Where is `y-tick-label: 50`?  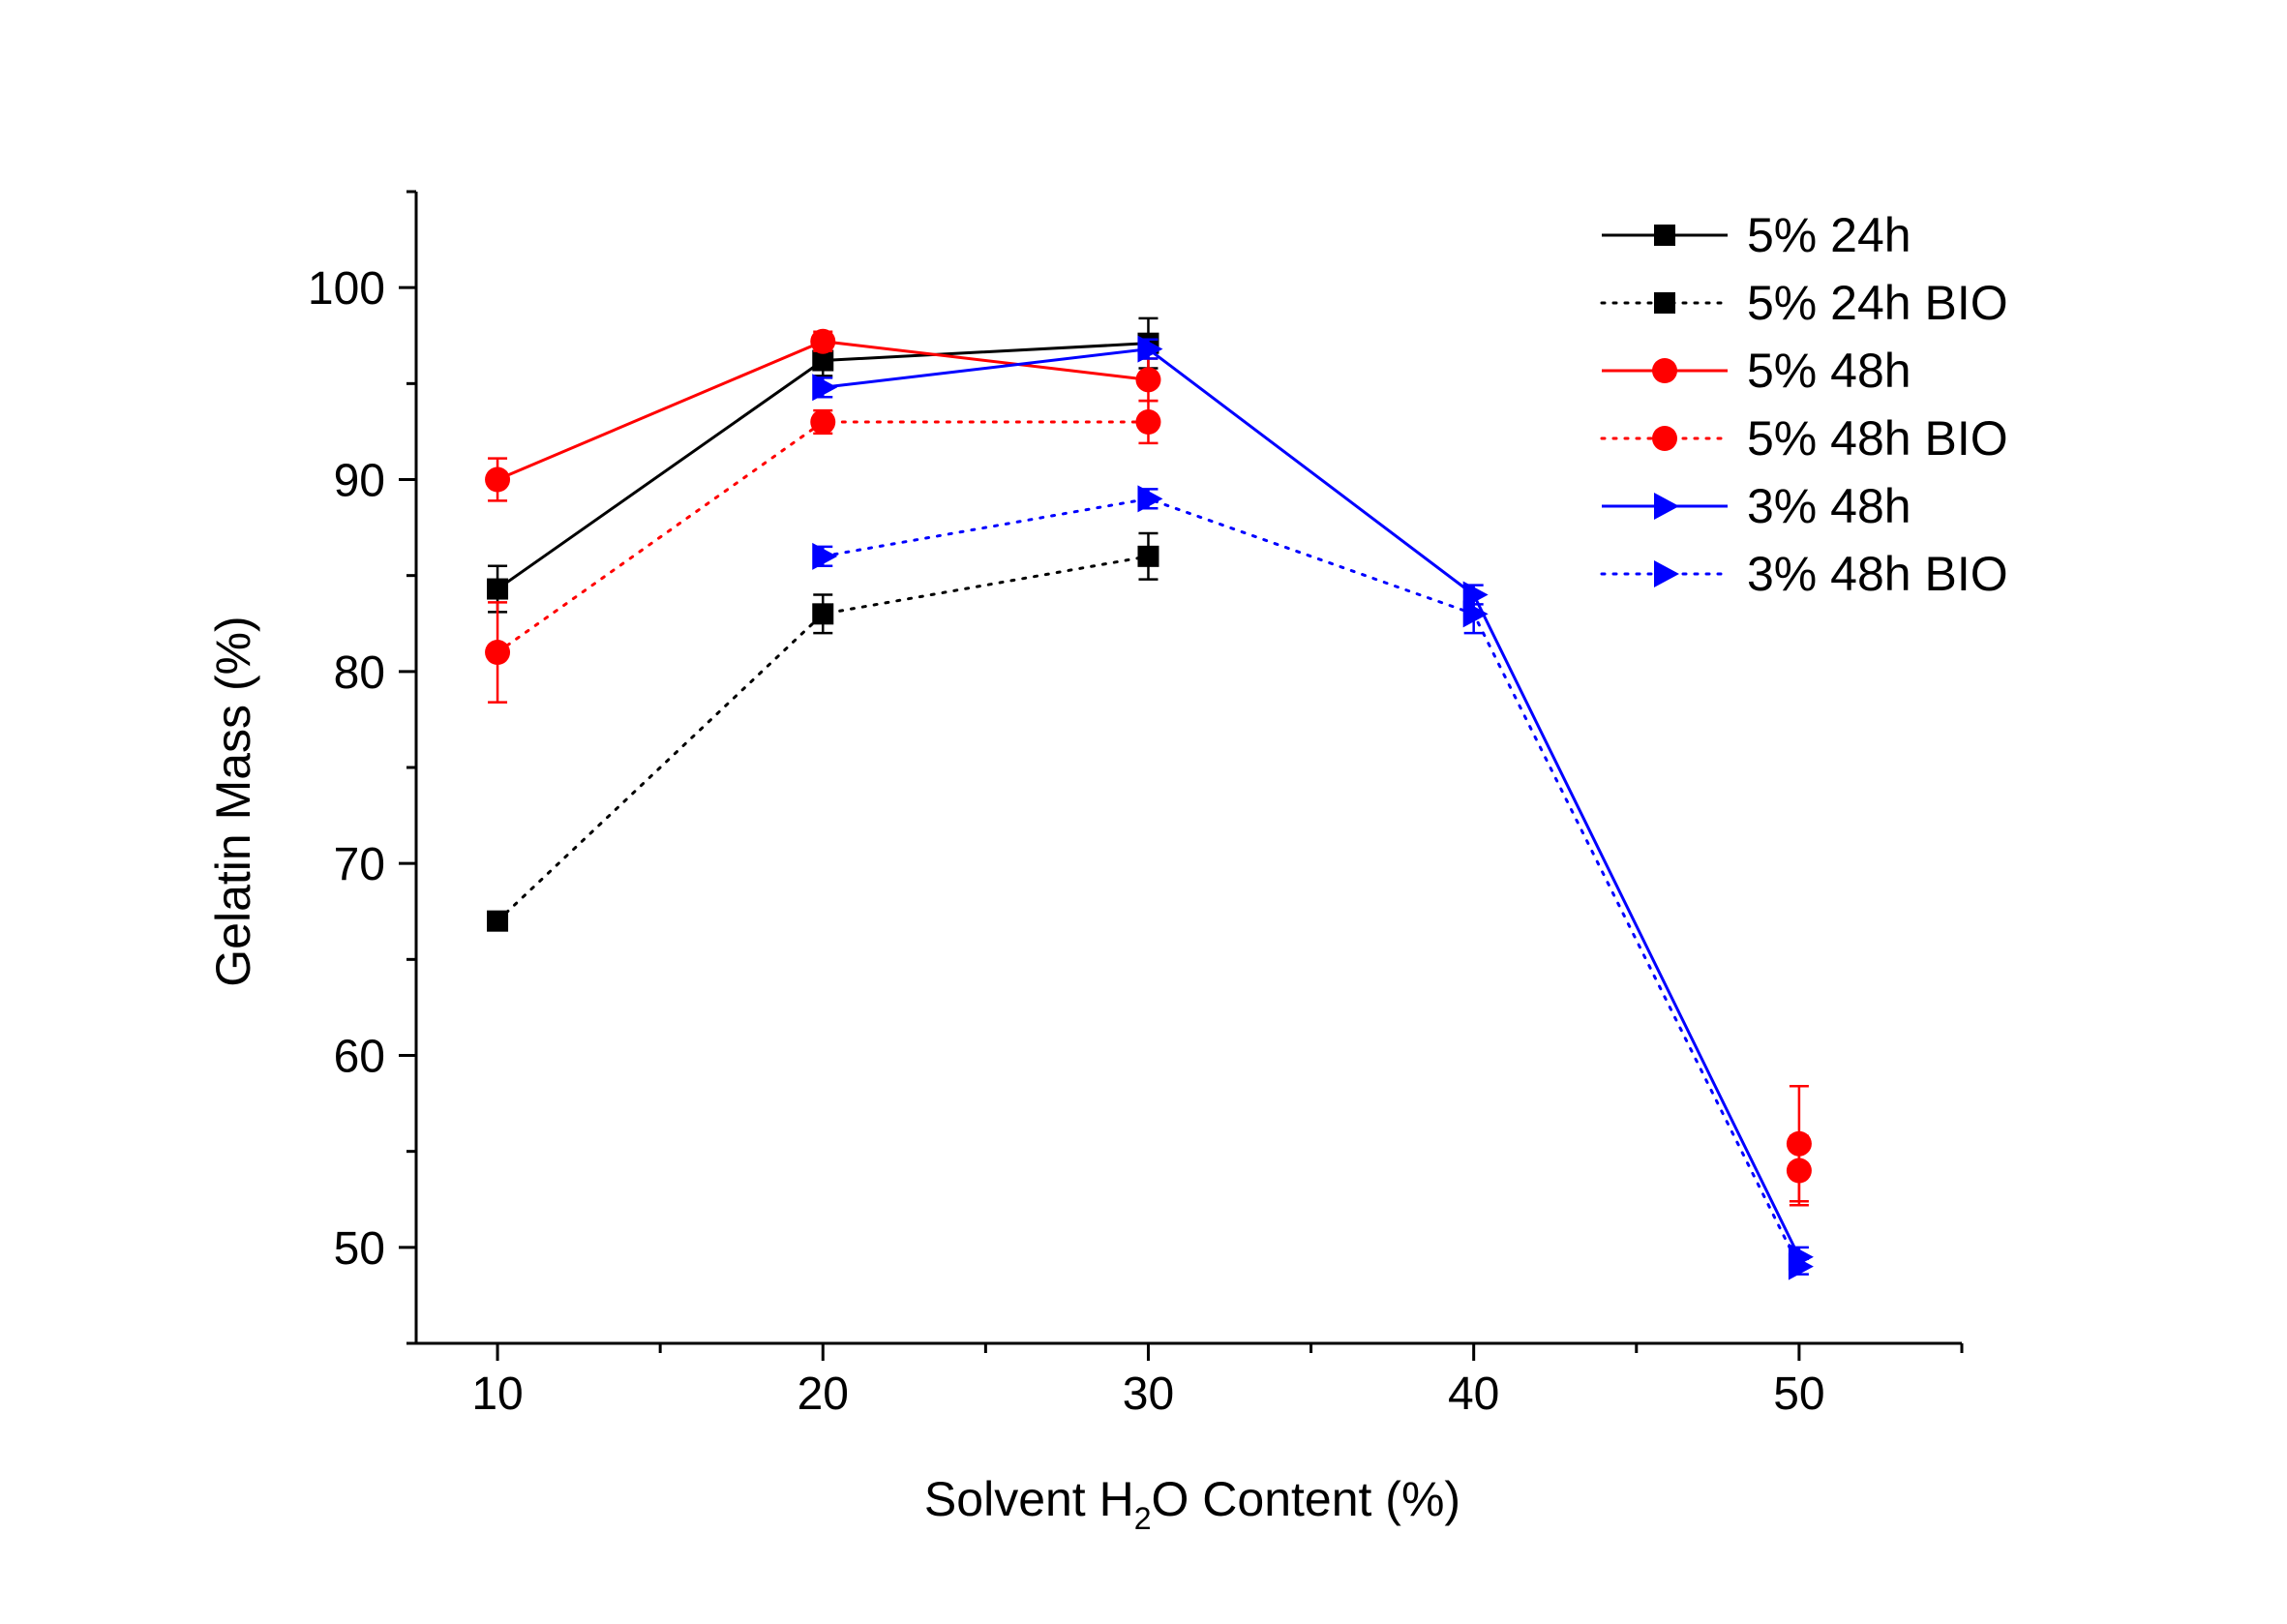
y-tick-label: 50 is located at coordinates (359, 1249).